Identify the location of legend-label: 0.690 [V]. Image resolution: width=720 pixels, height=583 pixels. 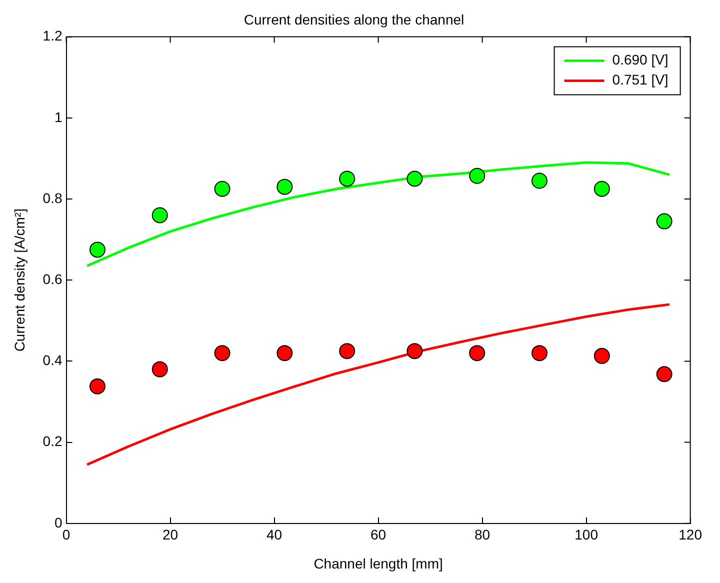
(640, 60).